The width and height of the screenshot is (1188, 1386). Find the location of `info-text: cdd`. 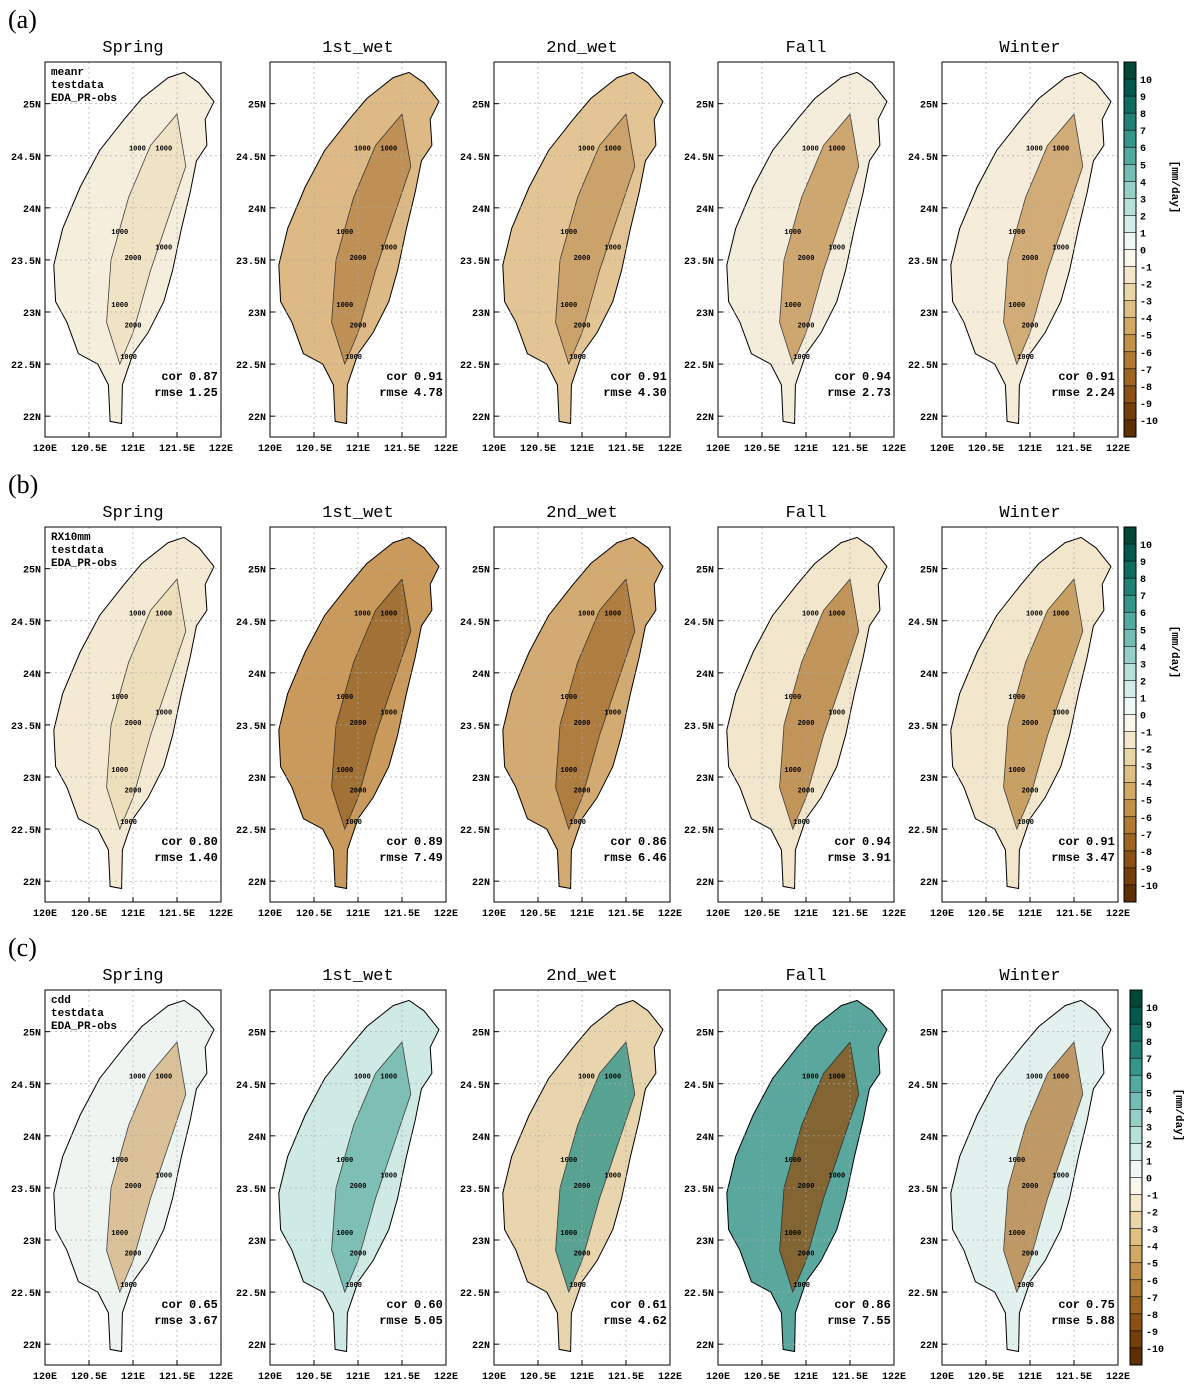

info-text: cdd is located at coordinates (61, 1001).